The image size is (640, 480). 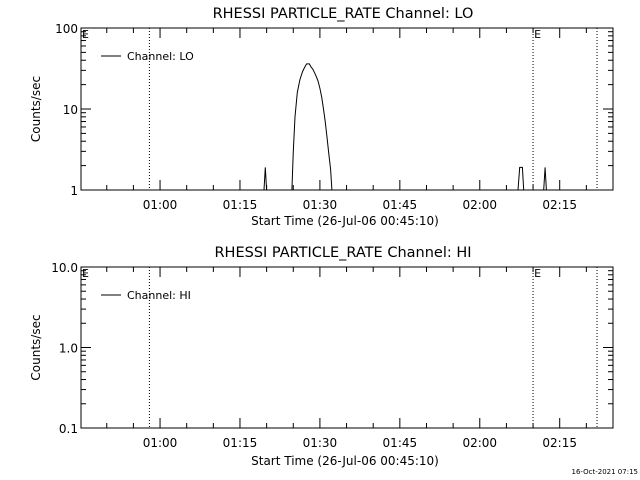 I want to click on panel1-x-tick-label: 01:30, so click(x=320, y=205).